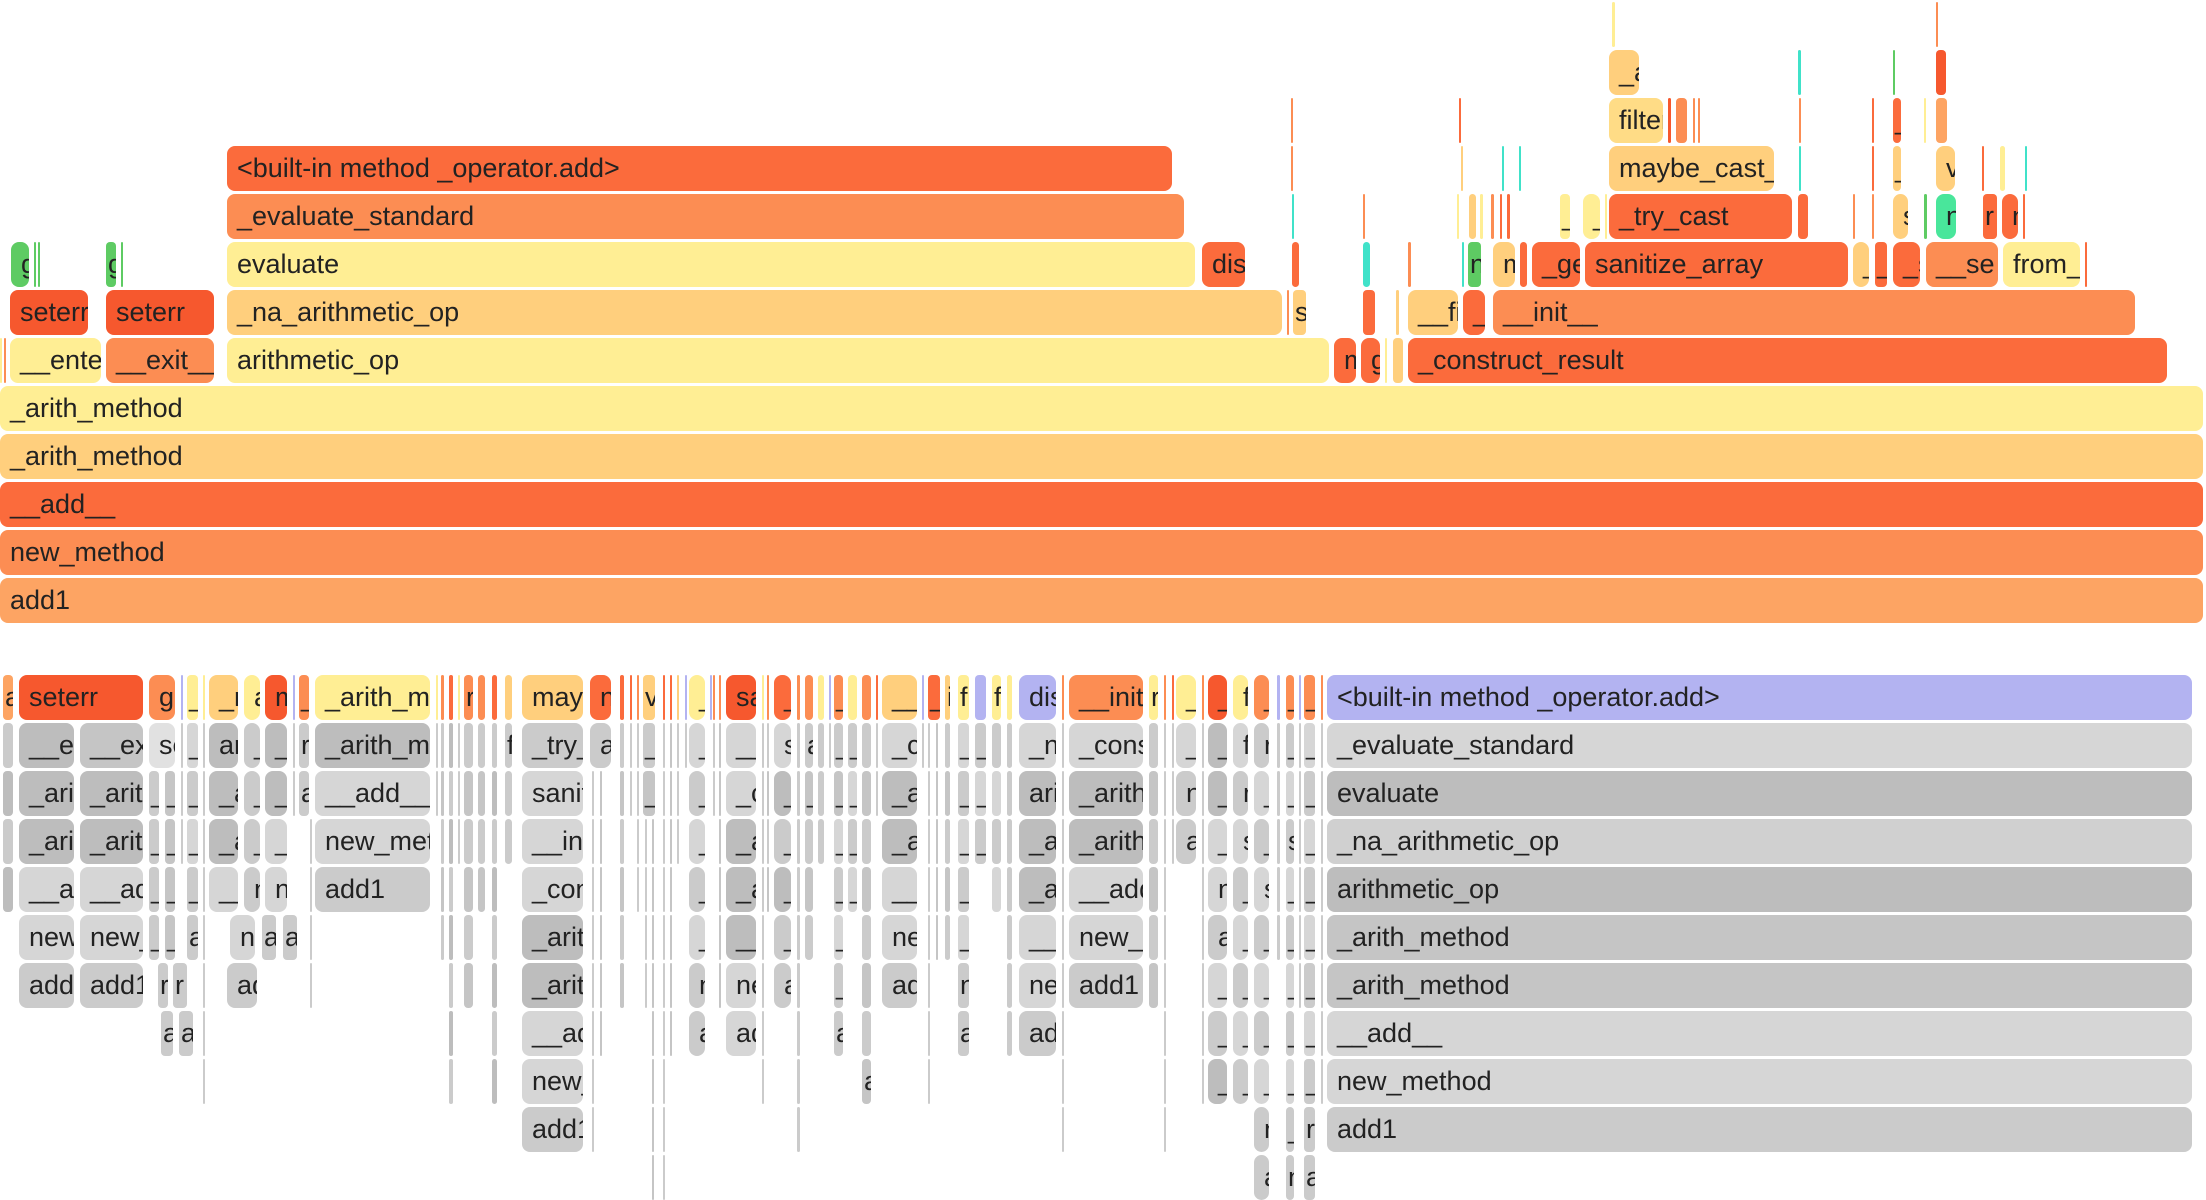 The height and width of the screenshot is (1200, 2206). I want to click on frame-bar-_ar: _ar, so click(899, 793).